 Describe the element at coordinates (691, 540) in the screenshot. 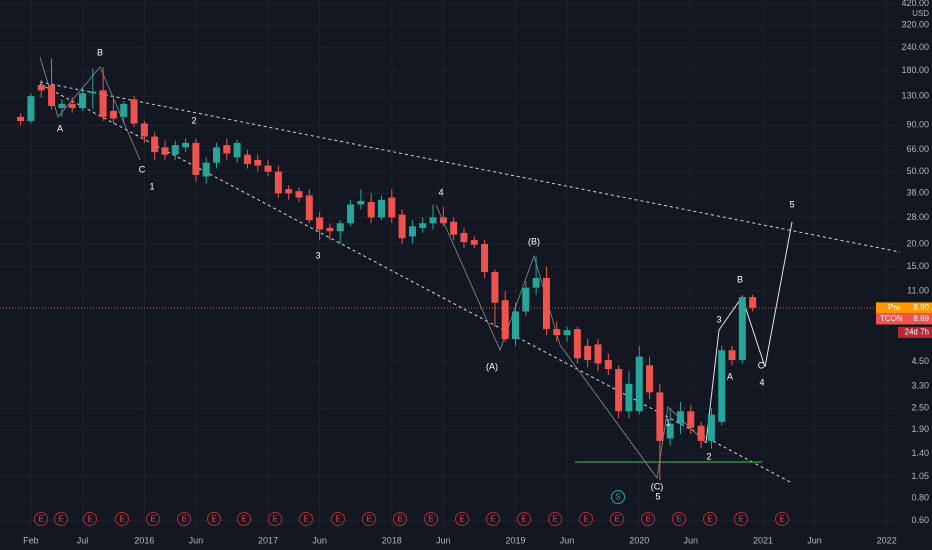

I see `x-tick-label: Jun` at that location.